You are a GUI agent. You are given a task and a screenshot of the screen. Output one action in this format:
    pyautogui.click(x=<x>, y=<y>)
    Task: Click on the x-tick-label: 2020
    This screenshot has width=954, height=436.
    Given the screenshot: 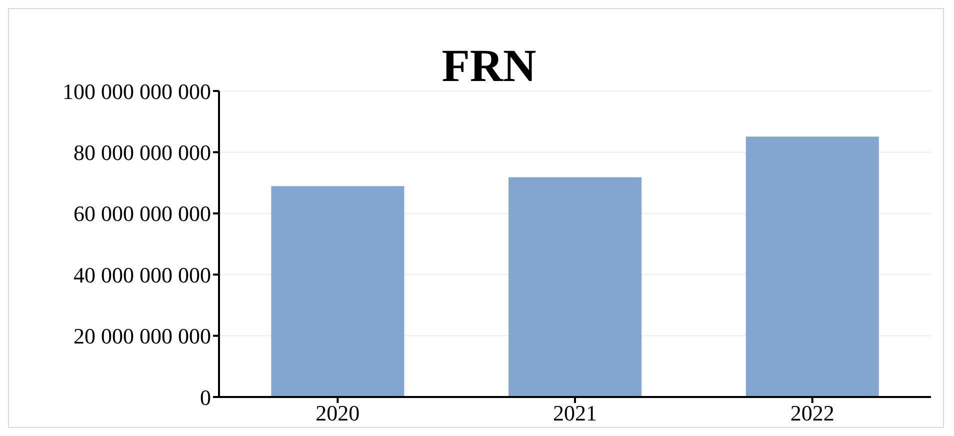 What is the action you would take?
    pyautogui.click(x=338, y=413)
    